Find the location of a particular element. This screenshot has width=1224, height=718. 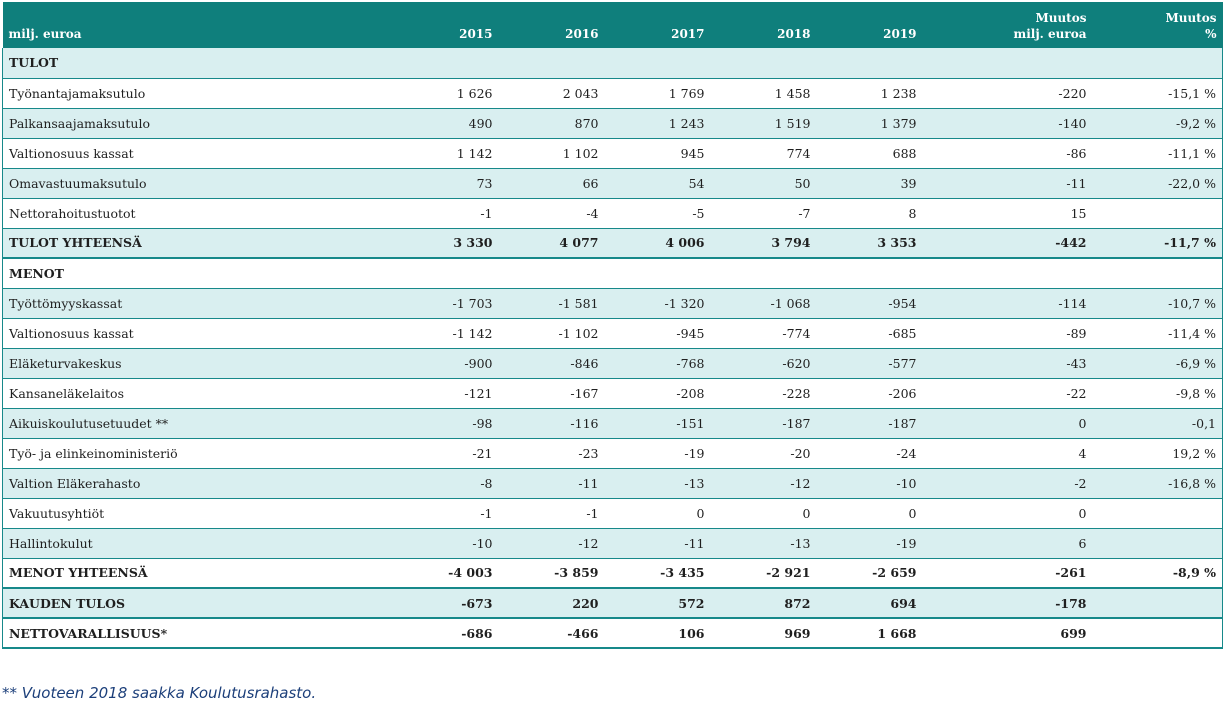

change-pct-cell: -11,7 % is located at coordinates (1157, 243).